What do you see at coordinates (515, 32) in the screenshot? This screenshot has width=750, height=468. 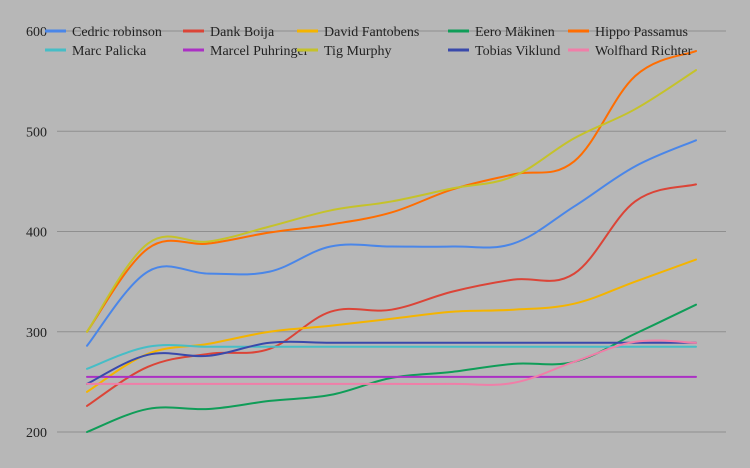 I see `legend-label: Eero Mäkinen` at bounding box center [515, 32].